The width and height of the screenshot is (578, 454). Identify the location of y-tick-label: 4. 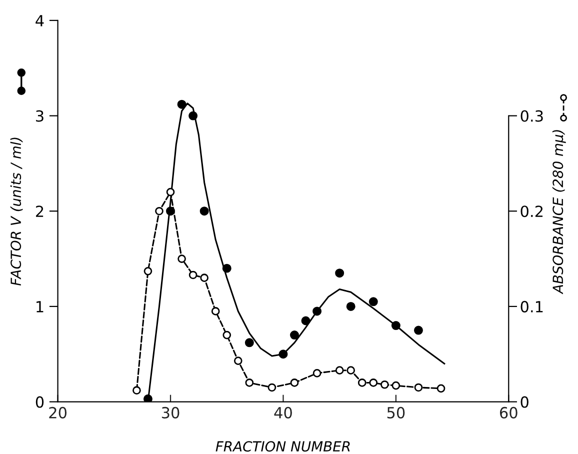
(40, 20).